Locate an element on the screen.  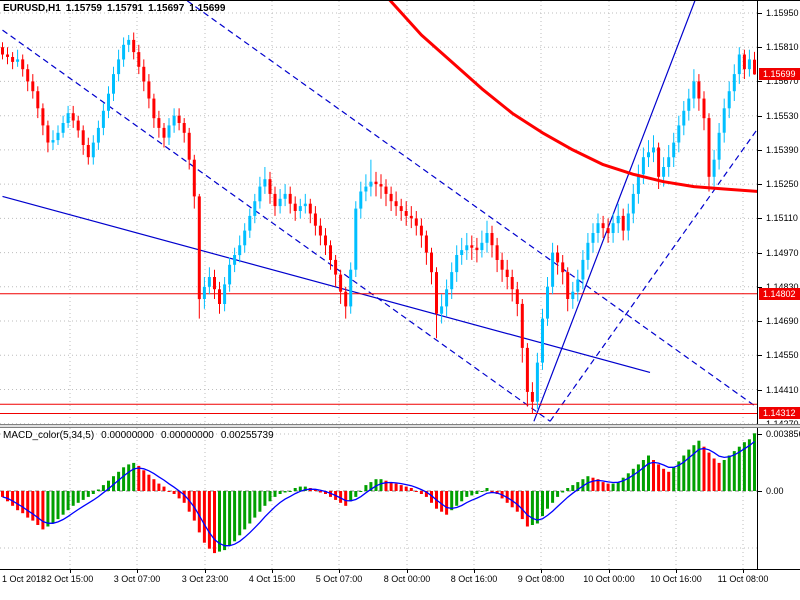
high-value: 1.15791 is located at coordinates (125, 8).